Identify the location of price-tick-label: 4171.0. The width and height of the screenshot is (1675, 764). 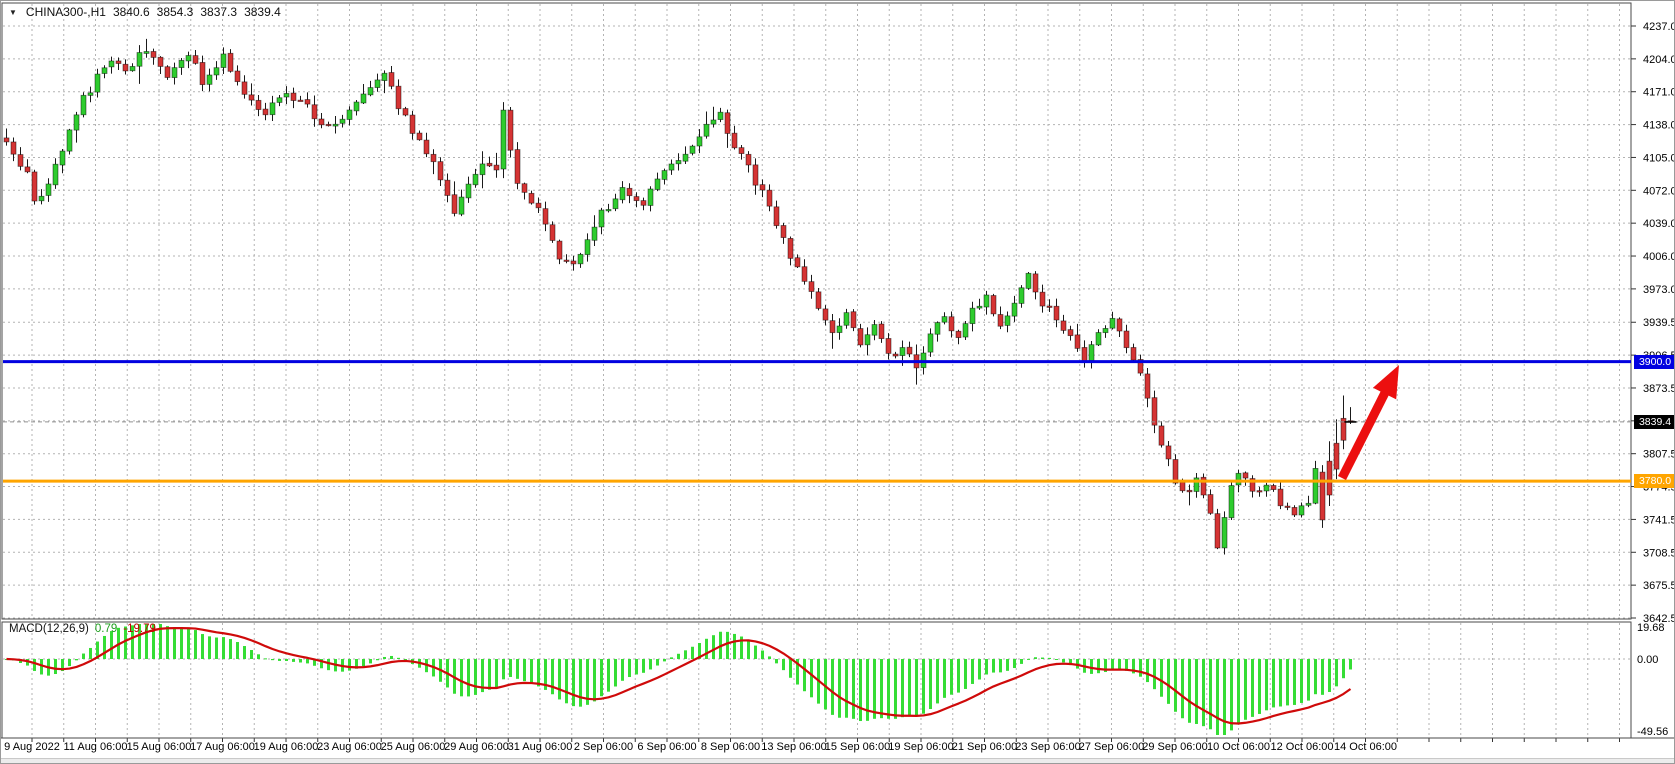
(1659, 93).